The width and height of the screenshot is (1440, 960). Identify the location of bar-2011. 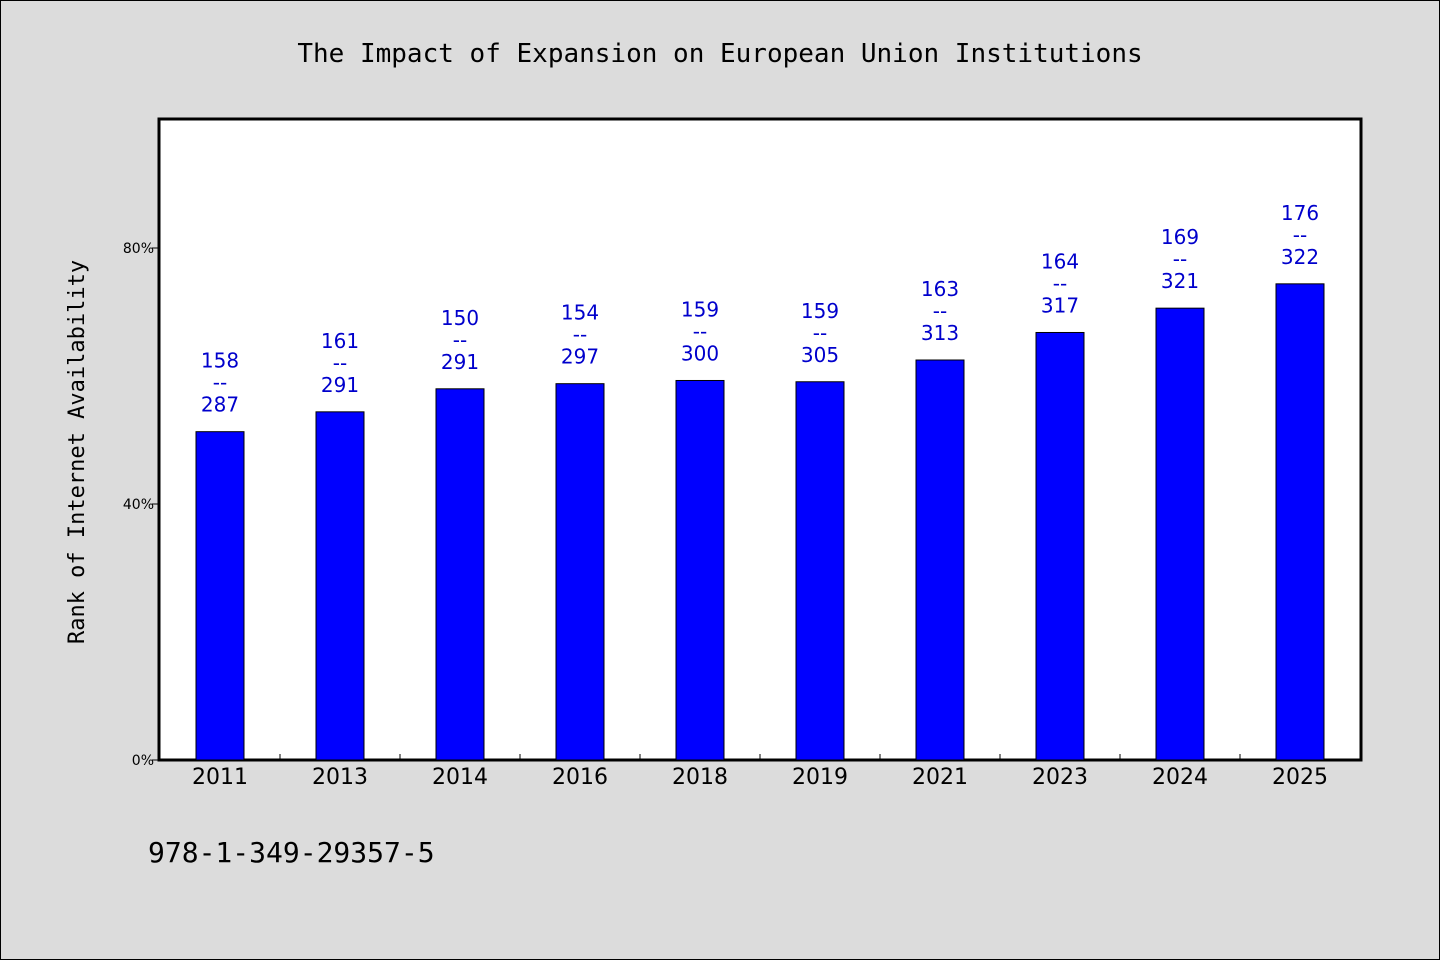
(220, 596).